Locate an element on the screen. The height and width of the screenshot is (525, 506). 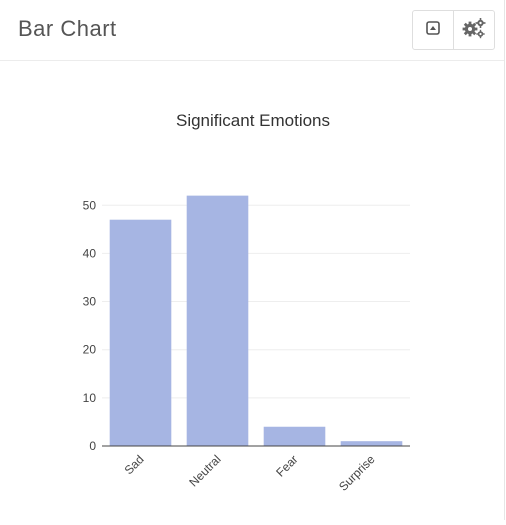
bar-fear is located at coordinates (294, 436).